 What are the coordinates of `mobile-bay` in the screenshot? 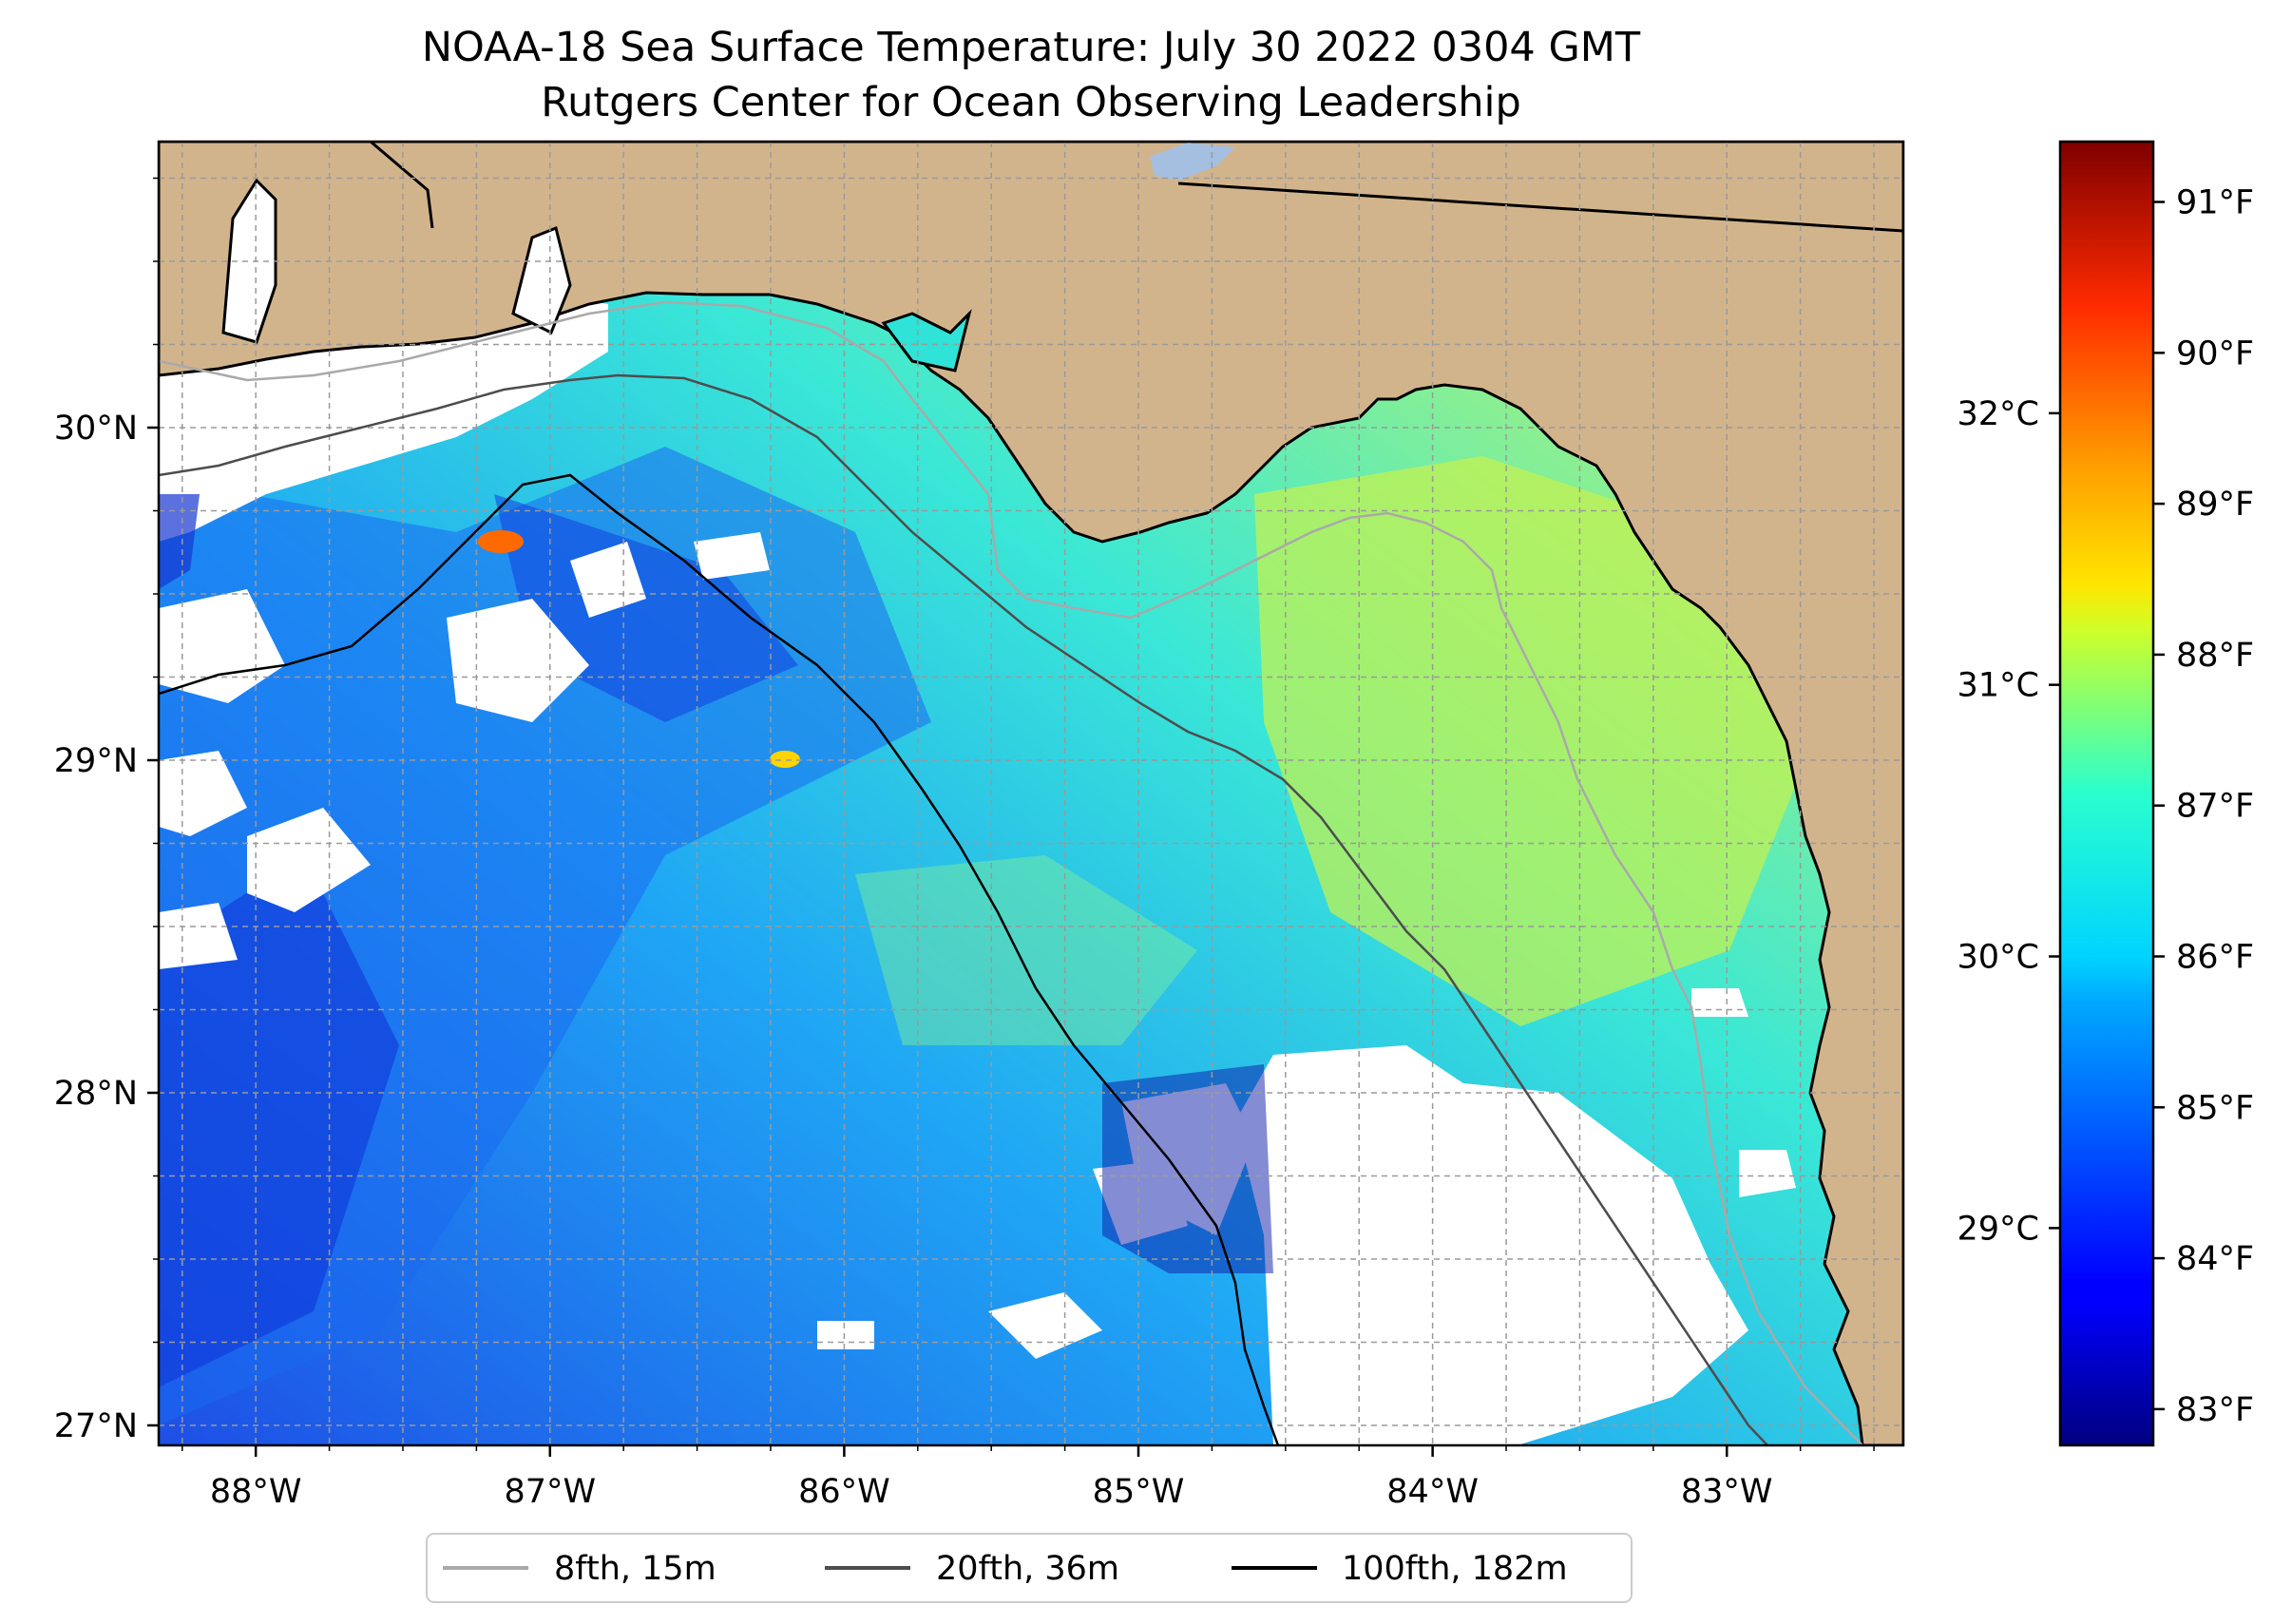 It's located at (249, 261).